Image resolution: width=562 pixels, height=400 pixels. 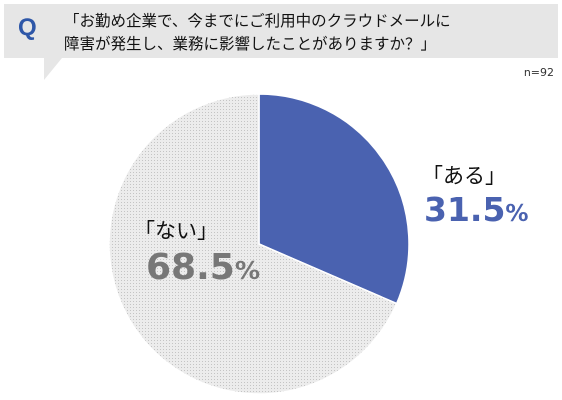 What do you see at coordinates (464, 176) in the screenshot?
I see `slice-label-aru: 「ある」` at bounding box center [464, 176].